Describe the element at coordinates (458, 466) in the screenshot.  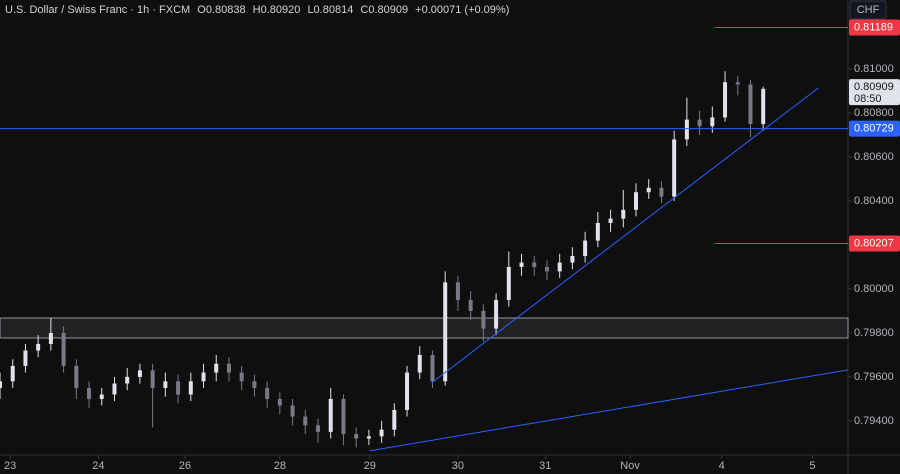
I see `x-tick-label: 30` at that location.